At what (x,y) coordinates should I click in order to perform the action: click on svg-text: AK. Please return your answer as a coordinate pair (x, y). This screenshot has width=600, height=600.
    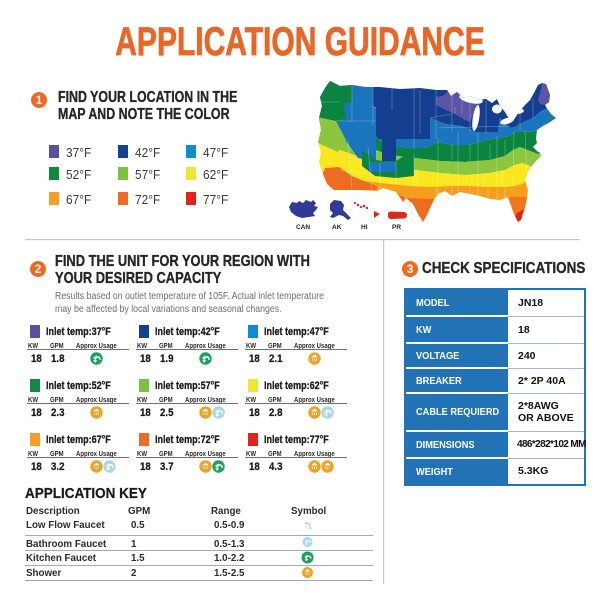
    Looking at the image, I should click on (337, 227).